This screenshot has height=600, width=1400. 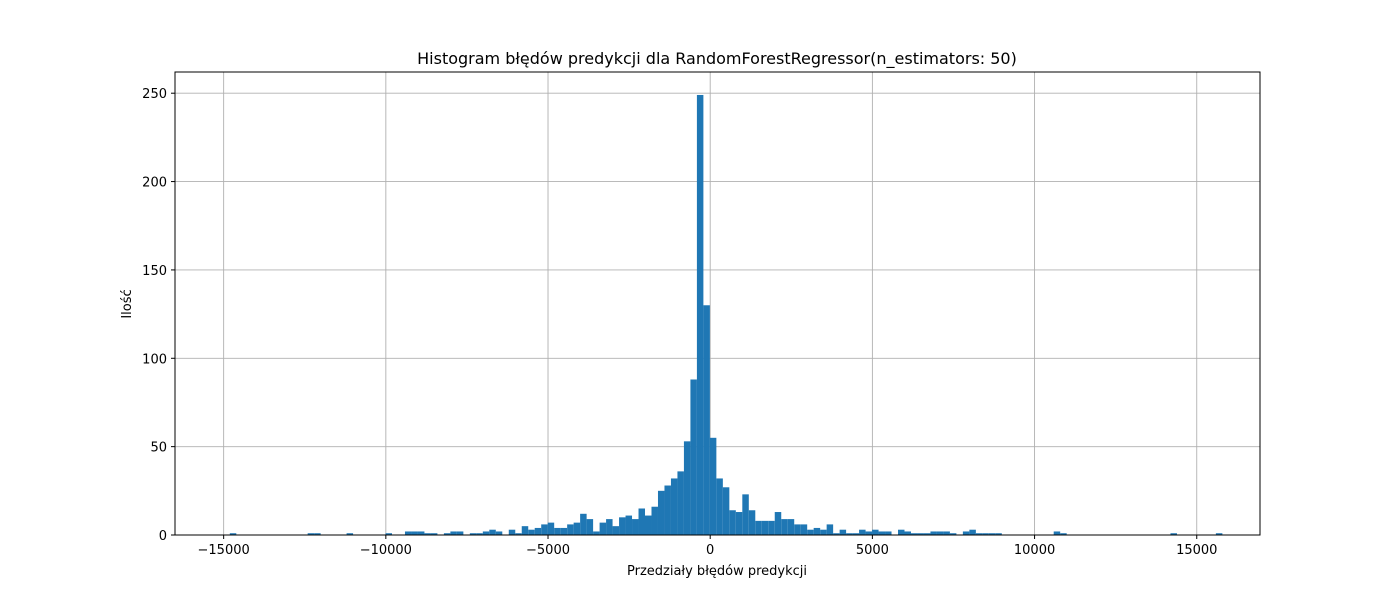 I want to click on y-tick-label: 0, so click(x=163, y=536).